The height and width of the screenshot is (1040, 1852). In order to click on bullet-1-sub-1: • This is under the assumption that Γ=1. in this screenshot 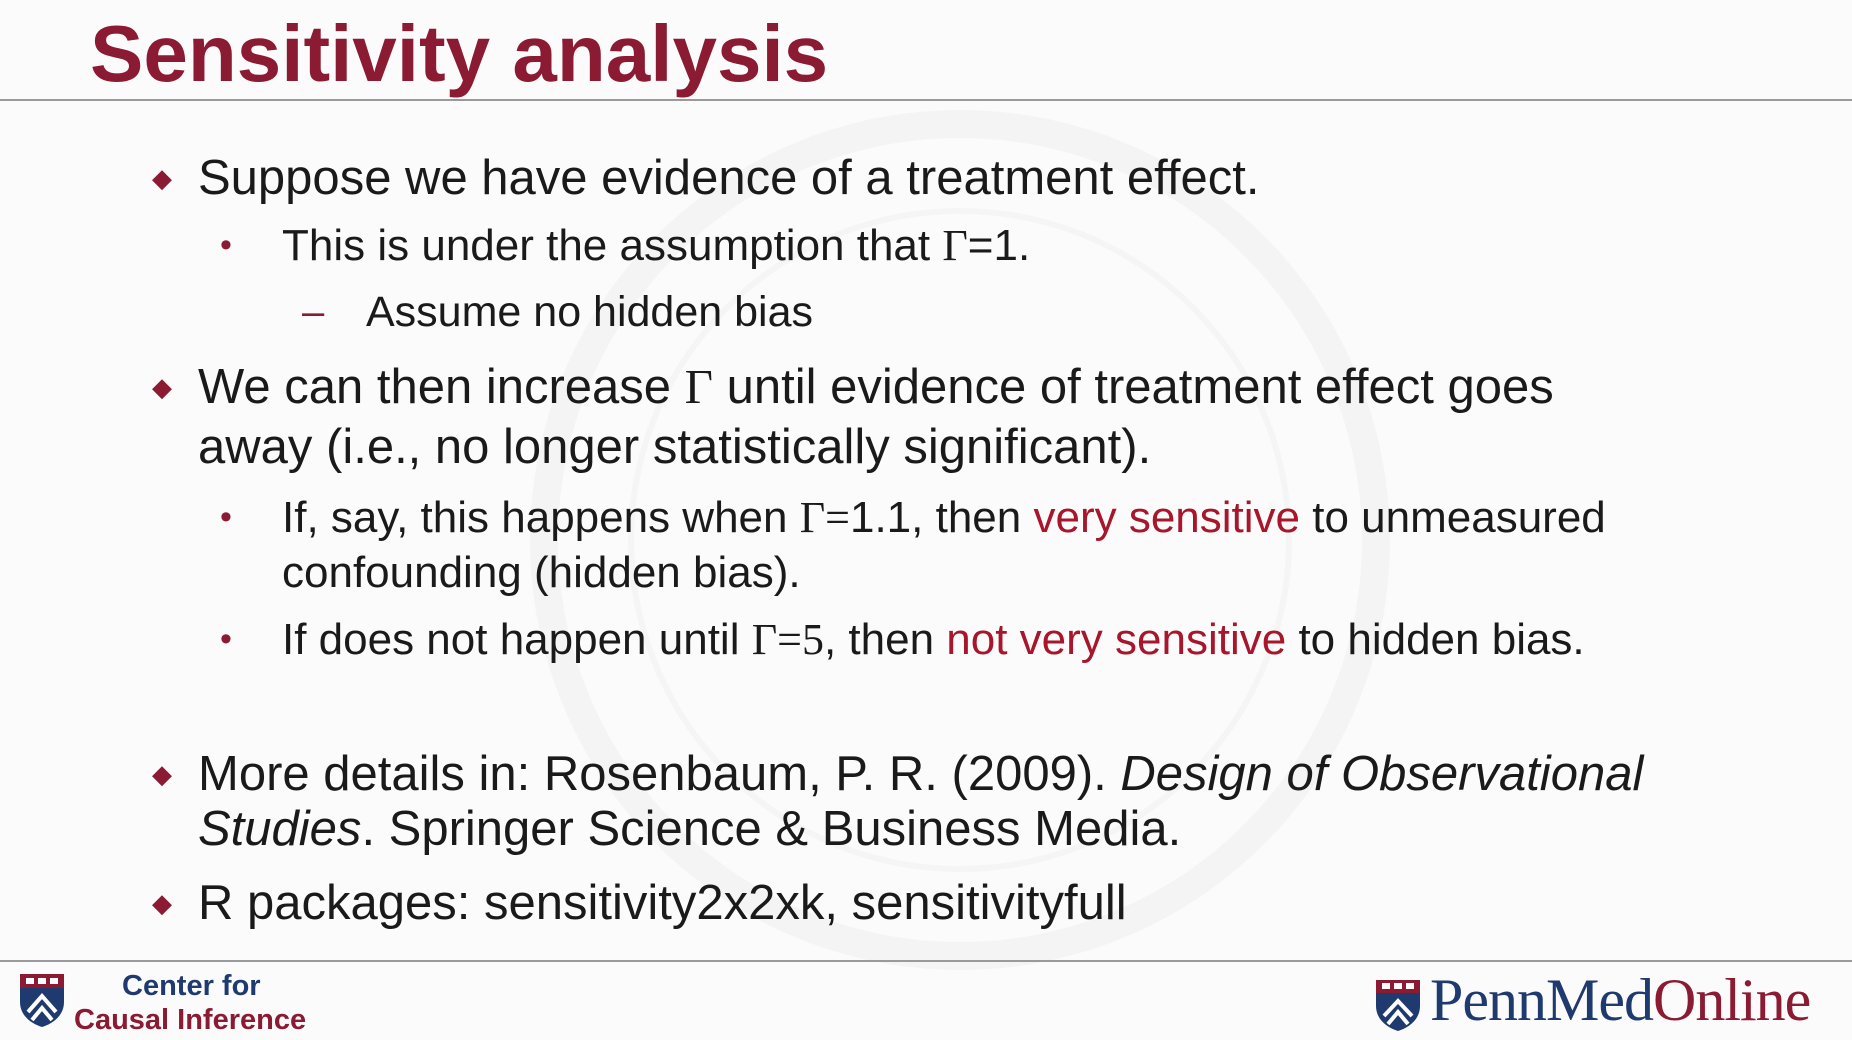, I will do `click(625, 245)`.